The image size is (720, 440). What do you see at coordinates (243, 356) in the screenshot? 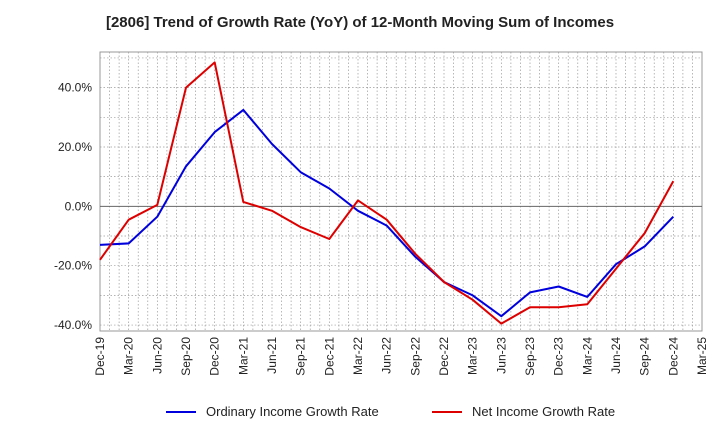
I see `x-tick-label: Mar-21` at bounding box center [243, 356].